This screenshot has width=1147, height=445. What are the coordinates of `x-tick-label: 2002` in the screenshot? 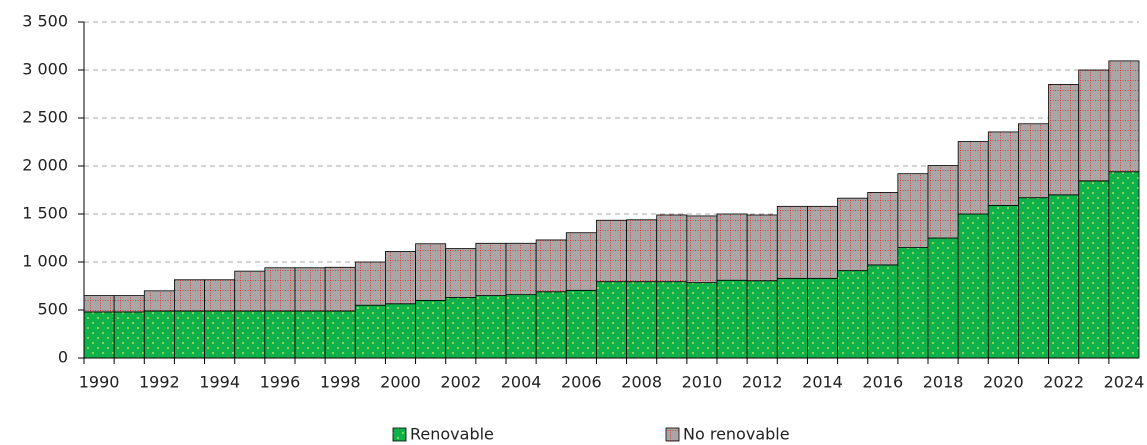 It's located at (460, 382).